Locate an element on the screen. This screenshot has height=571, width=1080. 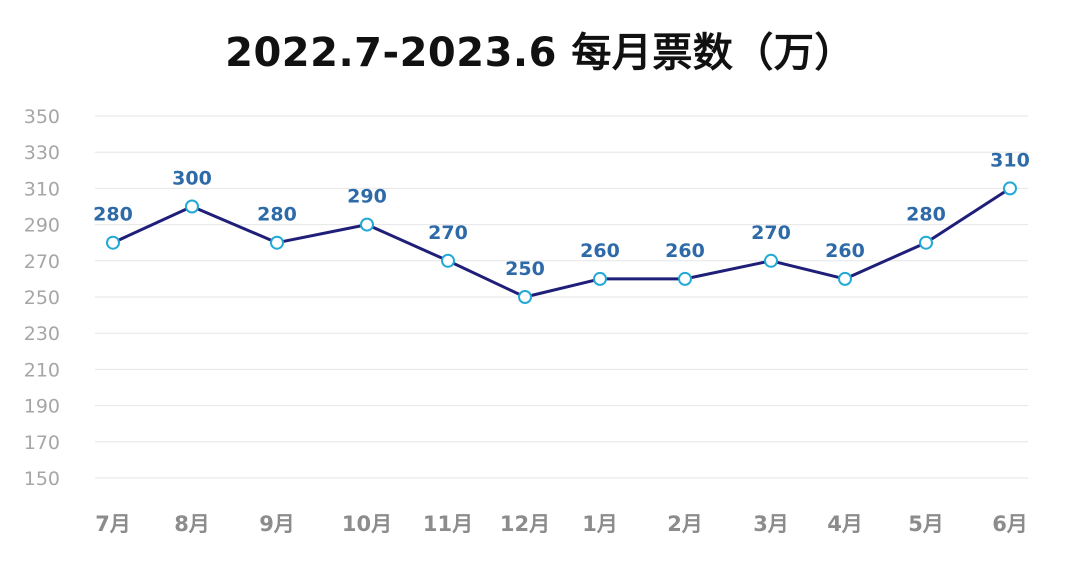
x-tick-label: 12月 is located at coordinates (525, 524).